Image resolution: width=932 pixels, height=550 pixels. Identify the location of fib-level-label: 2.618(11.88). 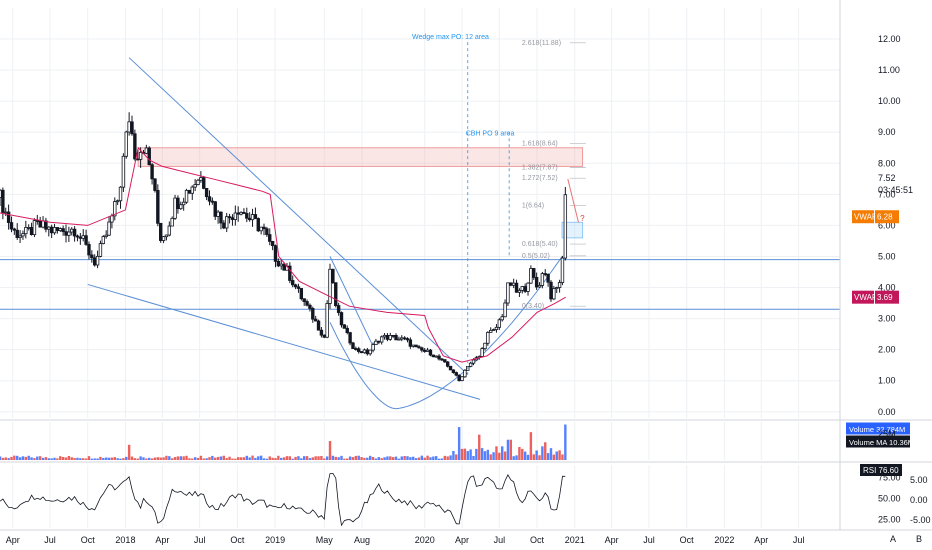
(541, 43).